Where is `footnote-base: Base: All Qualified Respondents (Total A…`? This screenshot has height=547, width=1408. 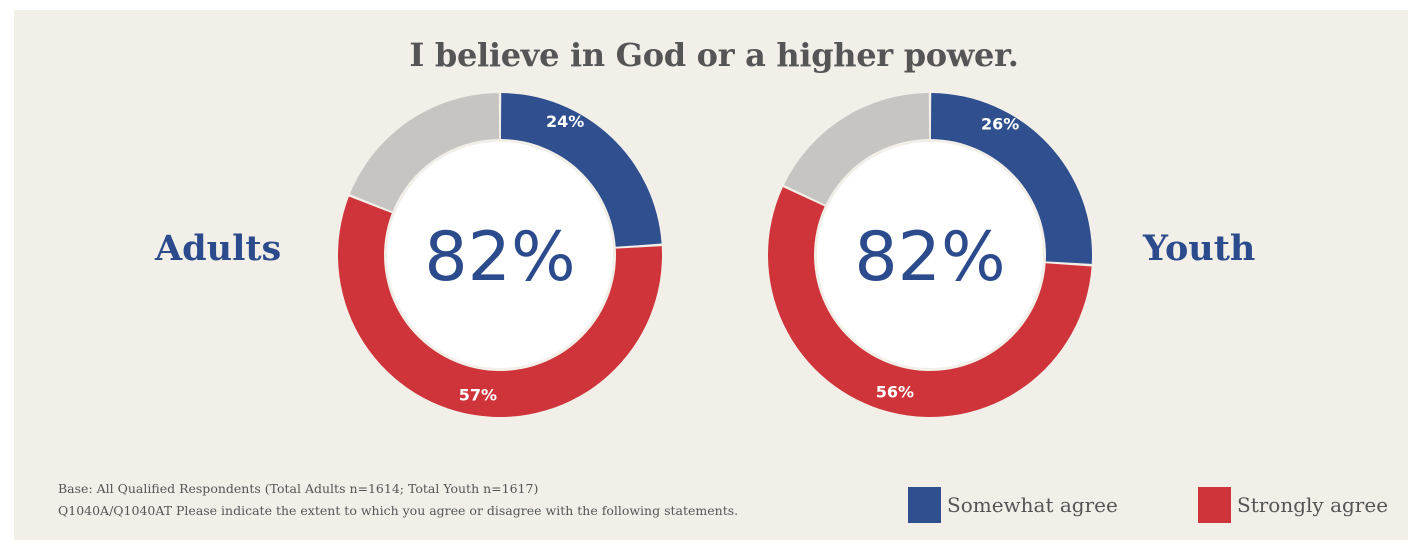
footnote-base: Base: All Qualified Respondents (Total A… is located at coordinates (298, 488).